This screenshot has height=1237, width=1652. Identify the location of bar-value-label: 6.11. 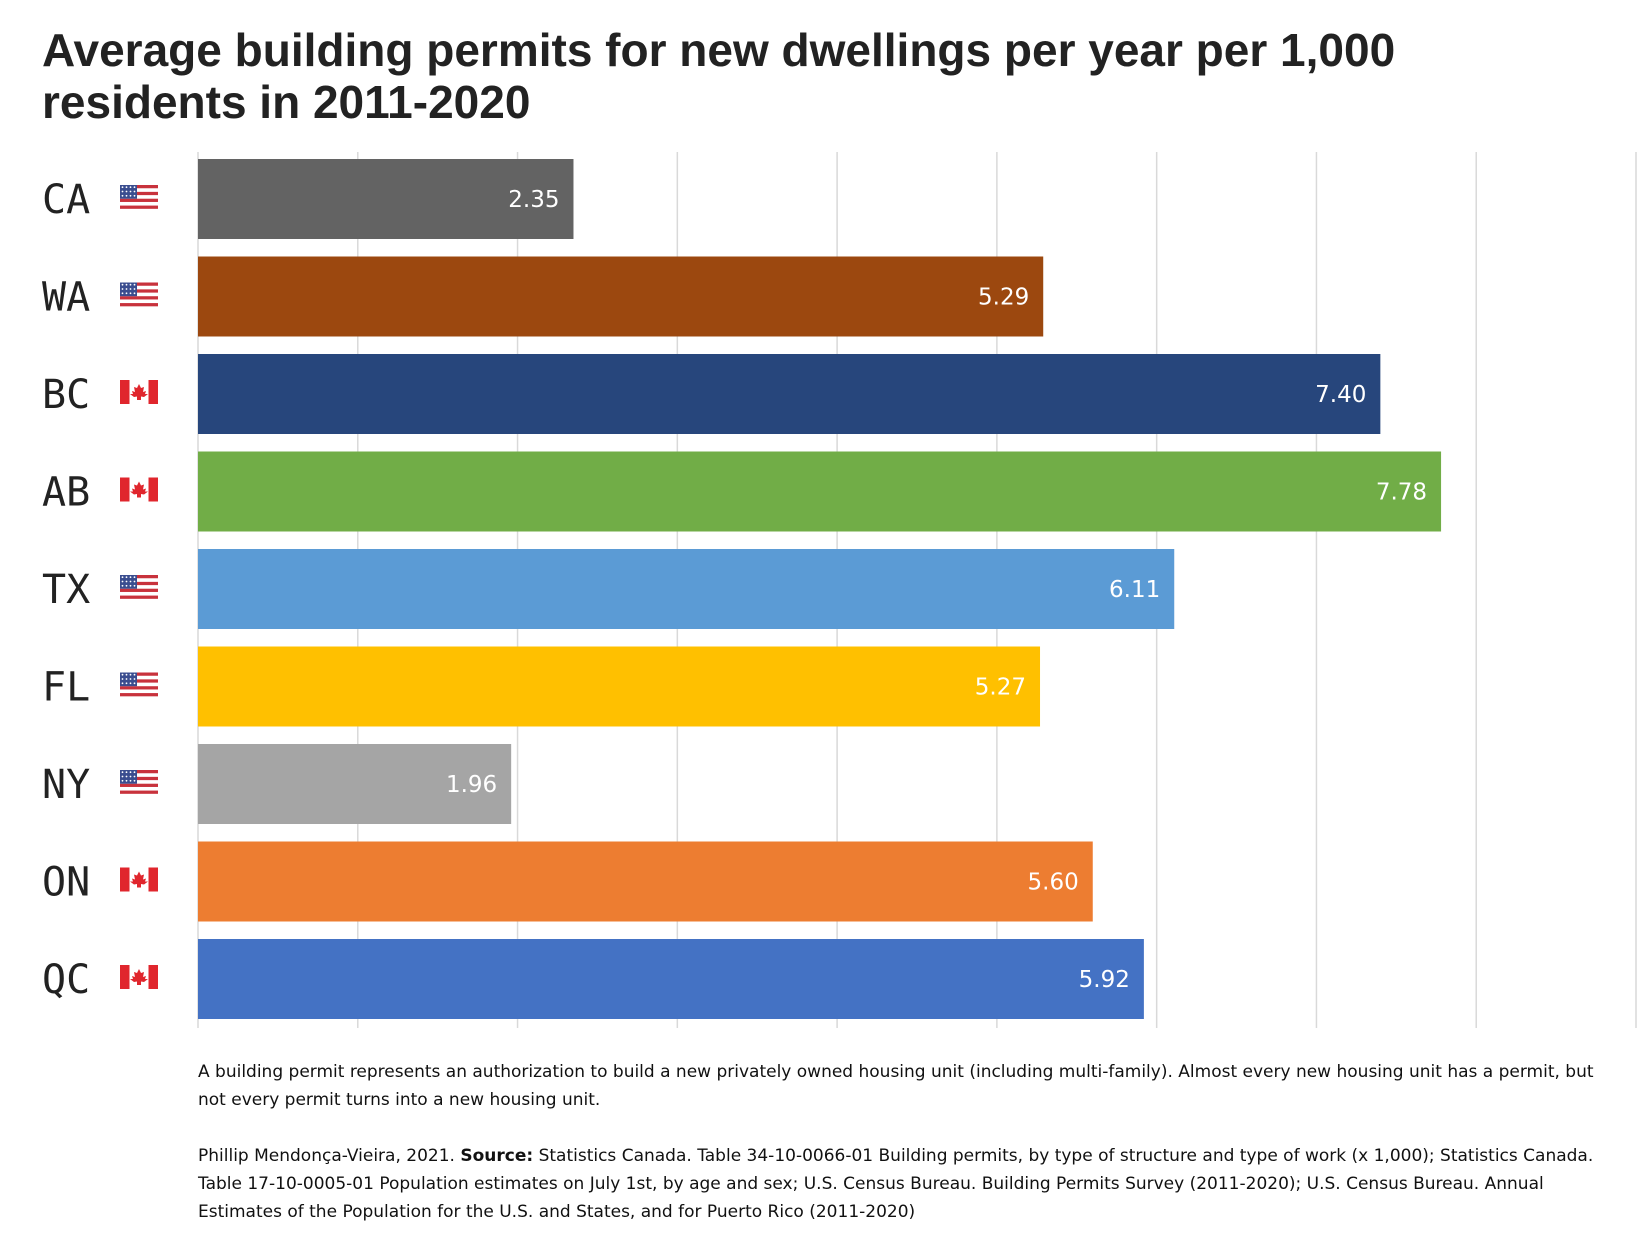
(1134, 590).